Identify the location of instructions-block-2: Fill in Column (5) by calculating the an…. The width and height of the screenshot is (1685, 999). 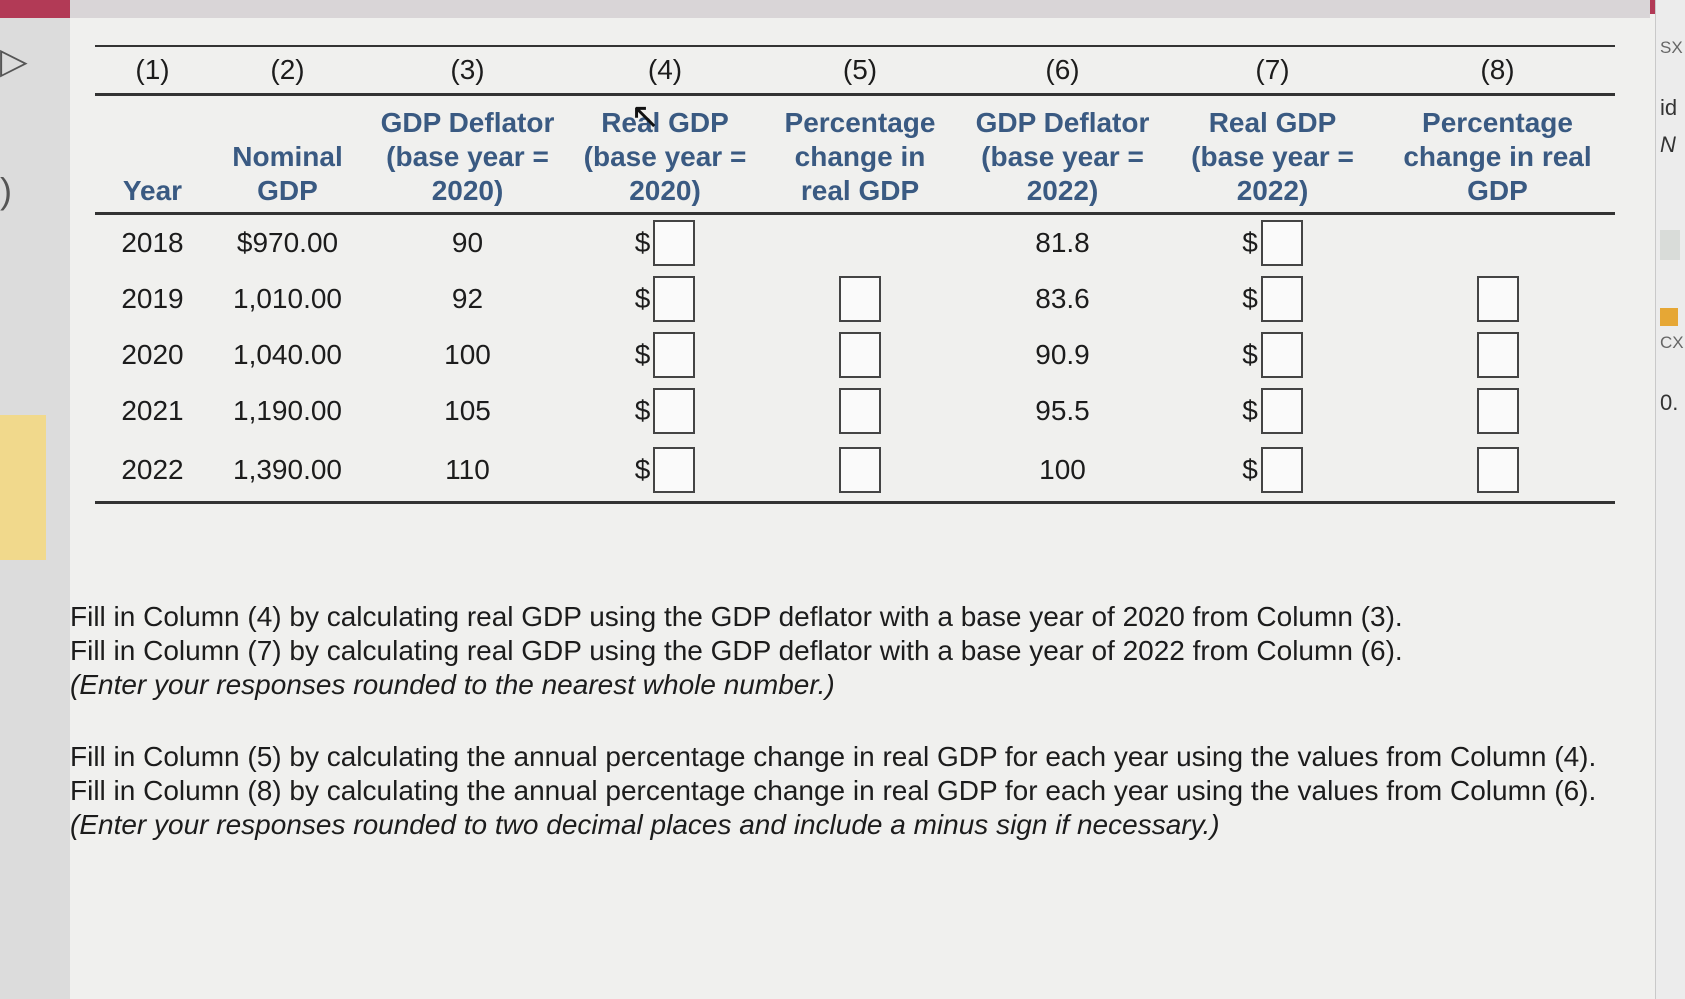
(840, 791).